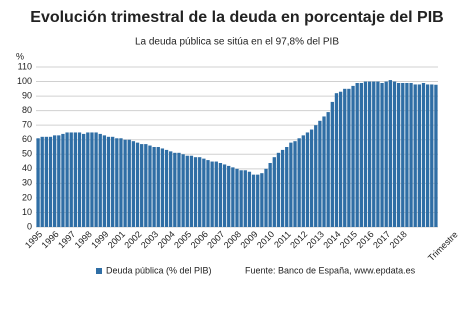  I want to click on x-tick-label: 2018, so click(398, 239).